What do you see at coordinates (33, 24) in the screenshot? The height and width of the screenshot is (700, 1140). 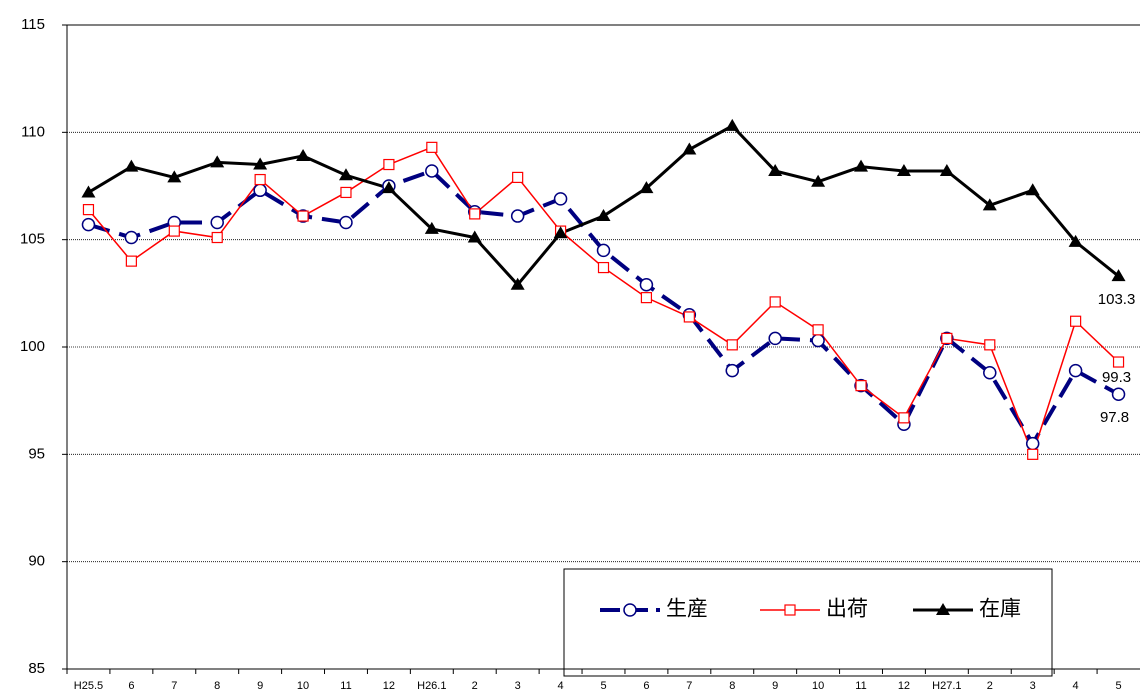 I see `y-tick-label: 115` at bounding box center [33, 24].